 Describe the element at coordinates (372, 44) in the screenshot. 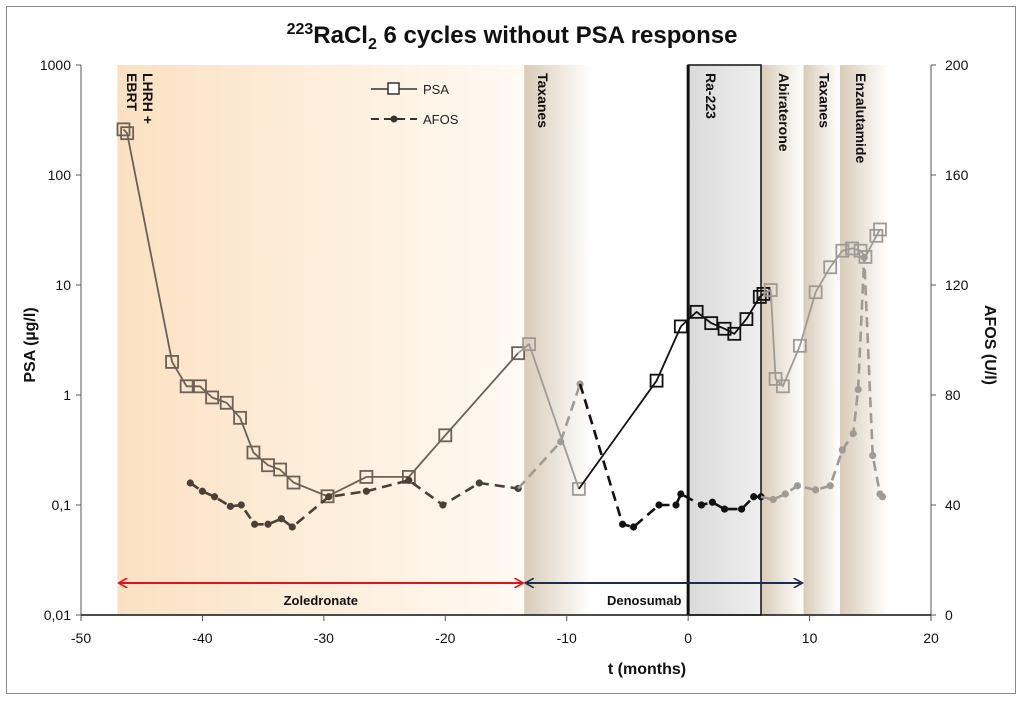

I see `title-subscript: 2` at that location.